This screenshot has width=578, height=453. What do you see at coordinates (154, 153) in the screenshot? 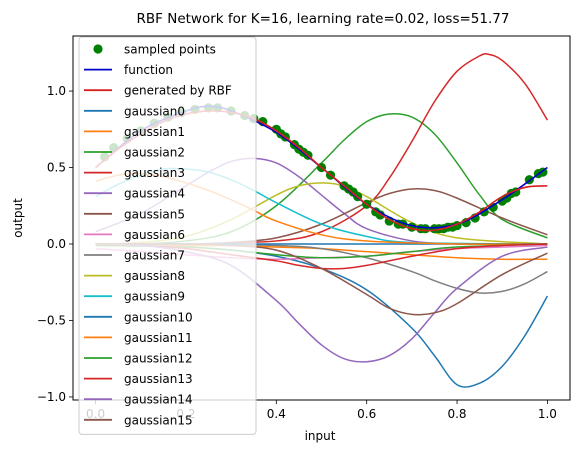
I see `legend-label: gaussian2` at bounding box center [154, 153].